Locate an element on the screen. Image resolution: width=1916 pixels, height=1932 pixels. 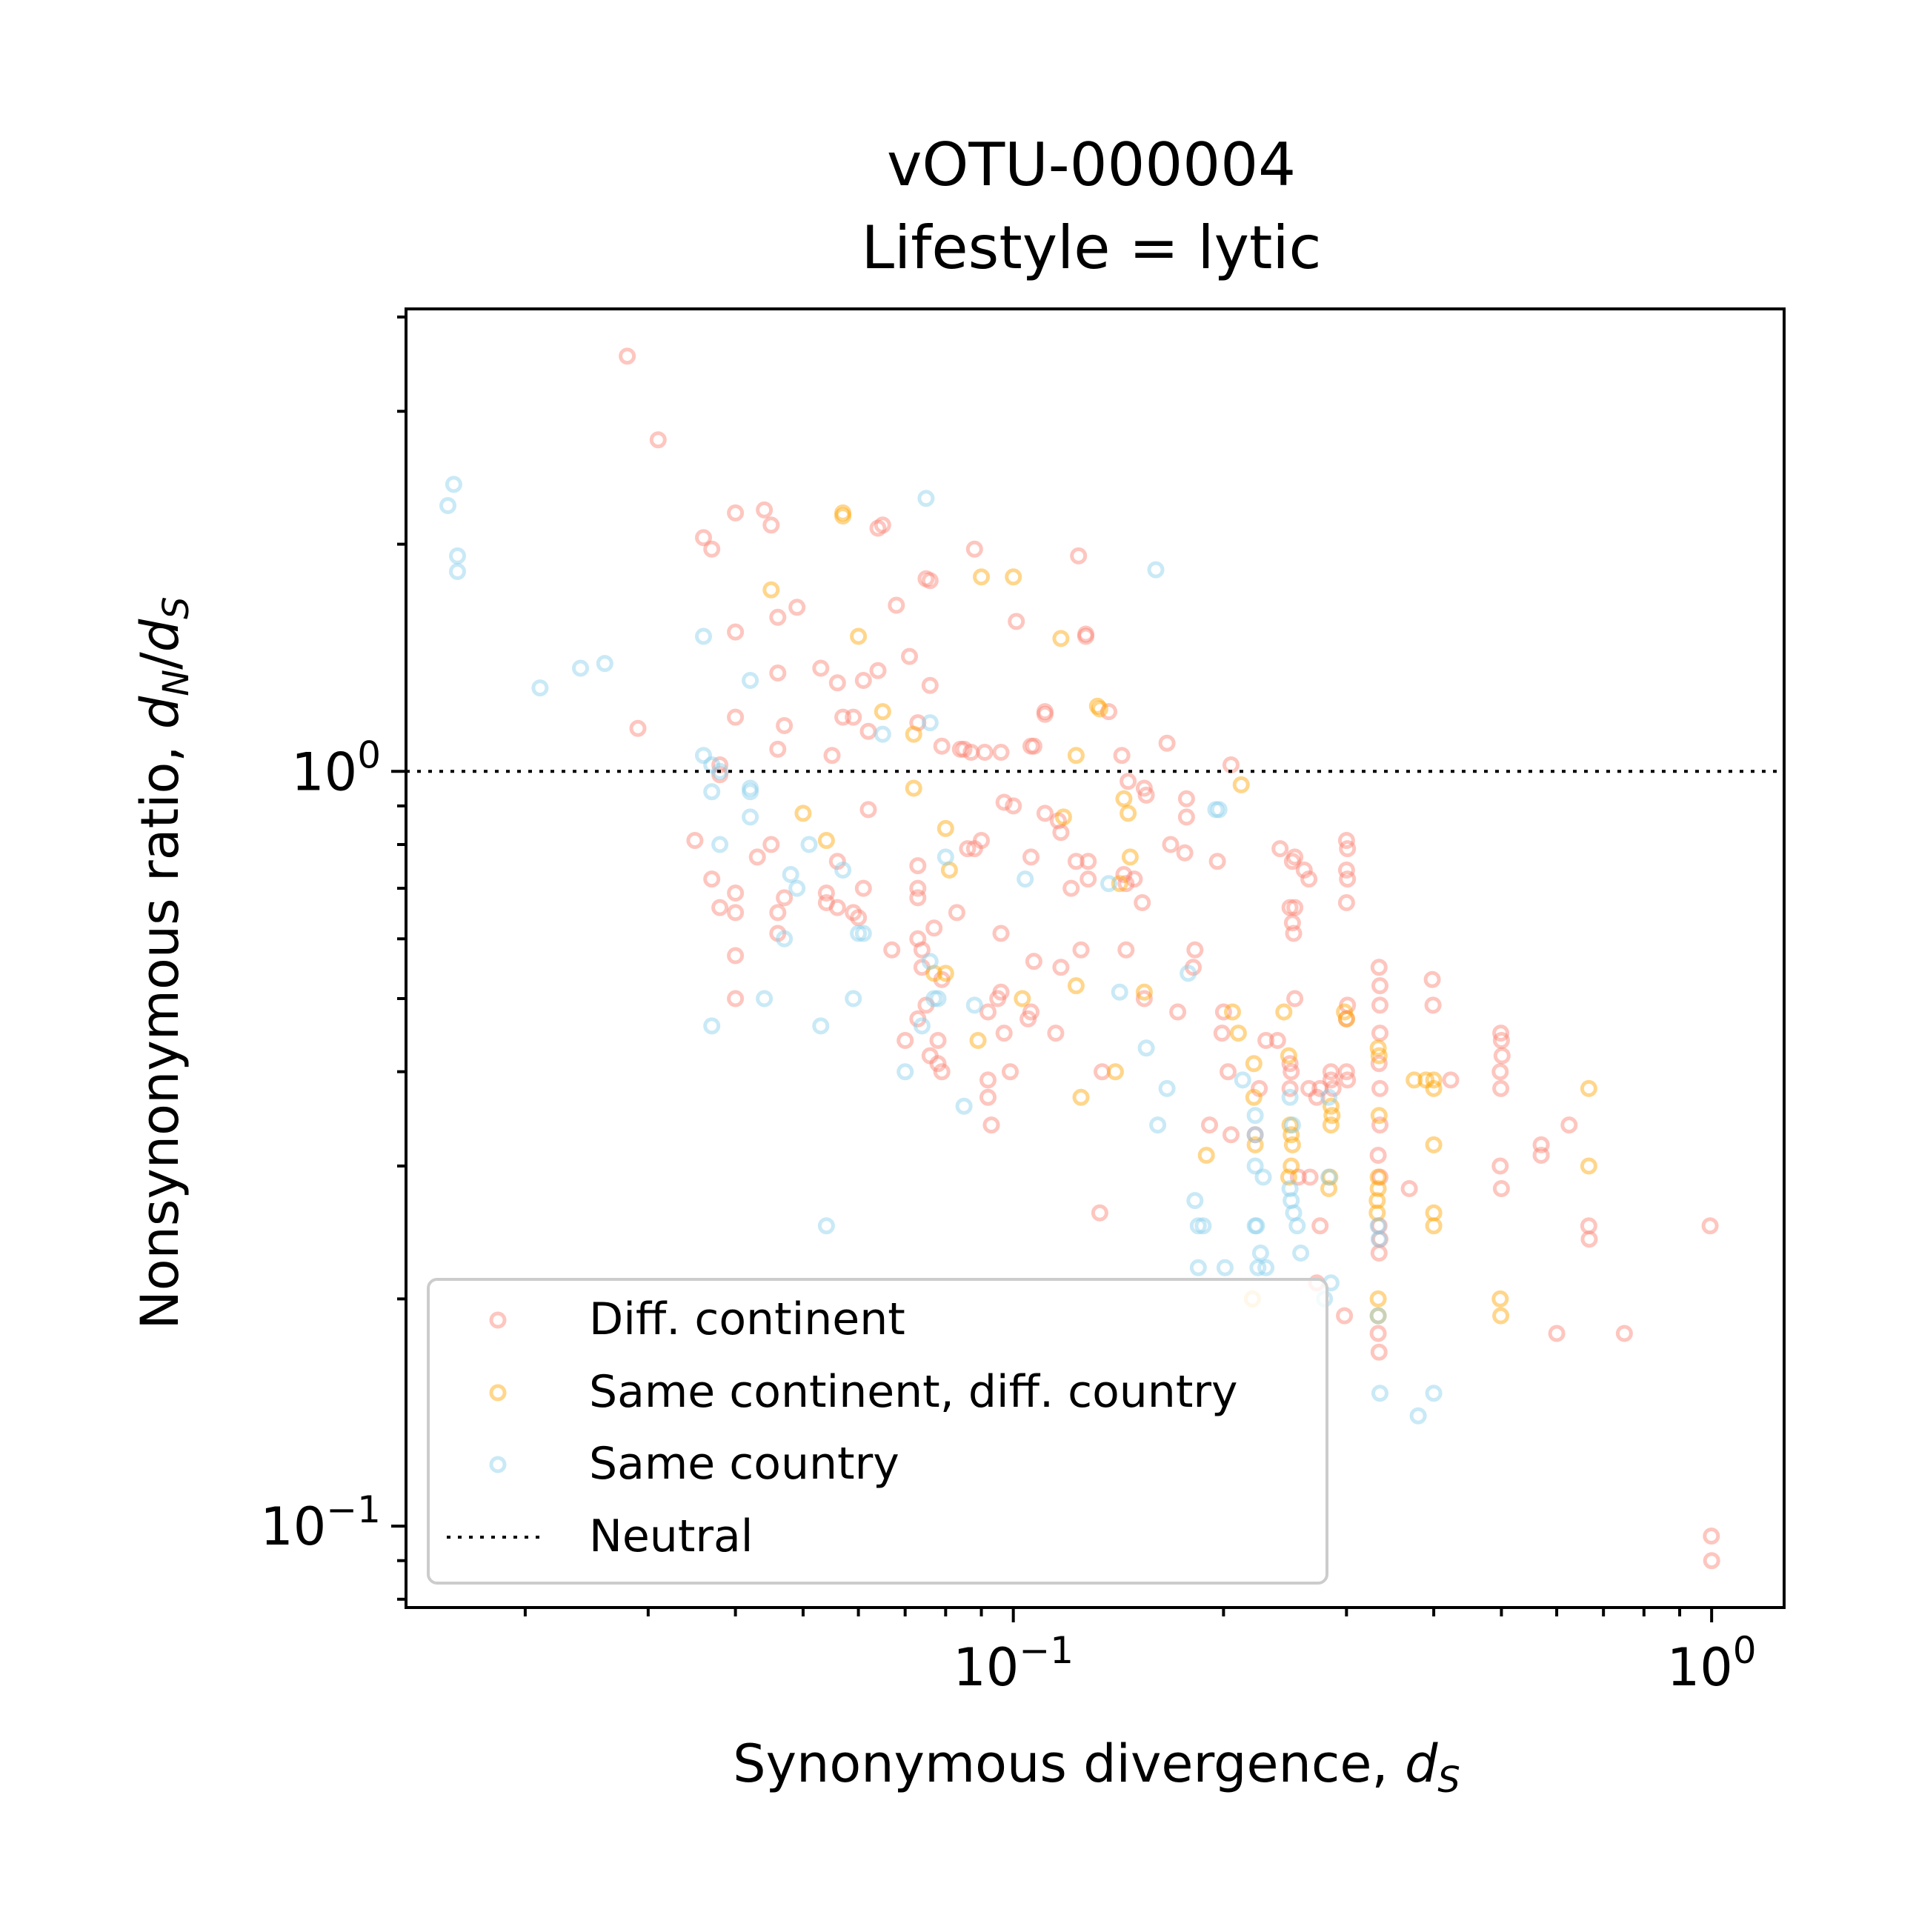
chart-title-line2: Lifestyle = lytic is located at coordinates (1091, 248).